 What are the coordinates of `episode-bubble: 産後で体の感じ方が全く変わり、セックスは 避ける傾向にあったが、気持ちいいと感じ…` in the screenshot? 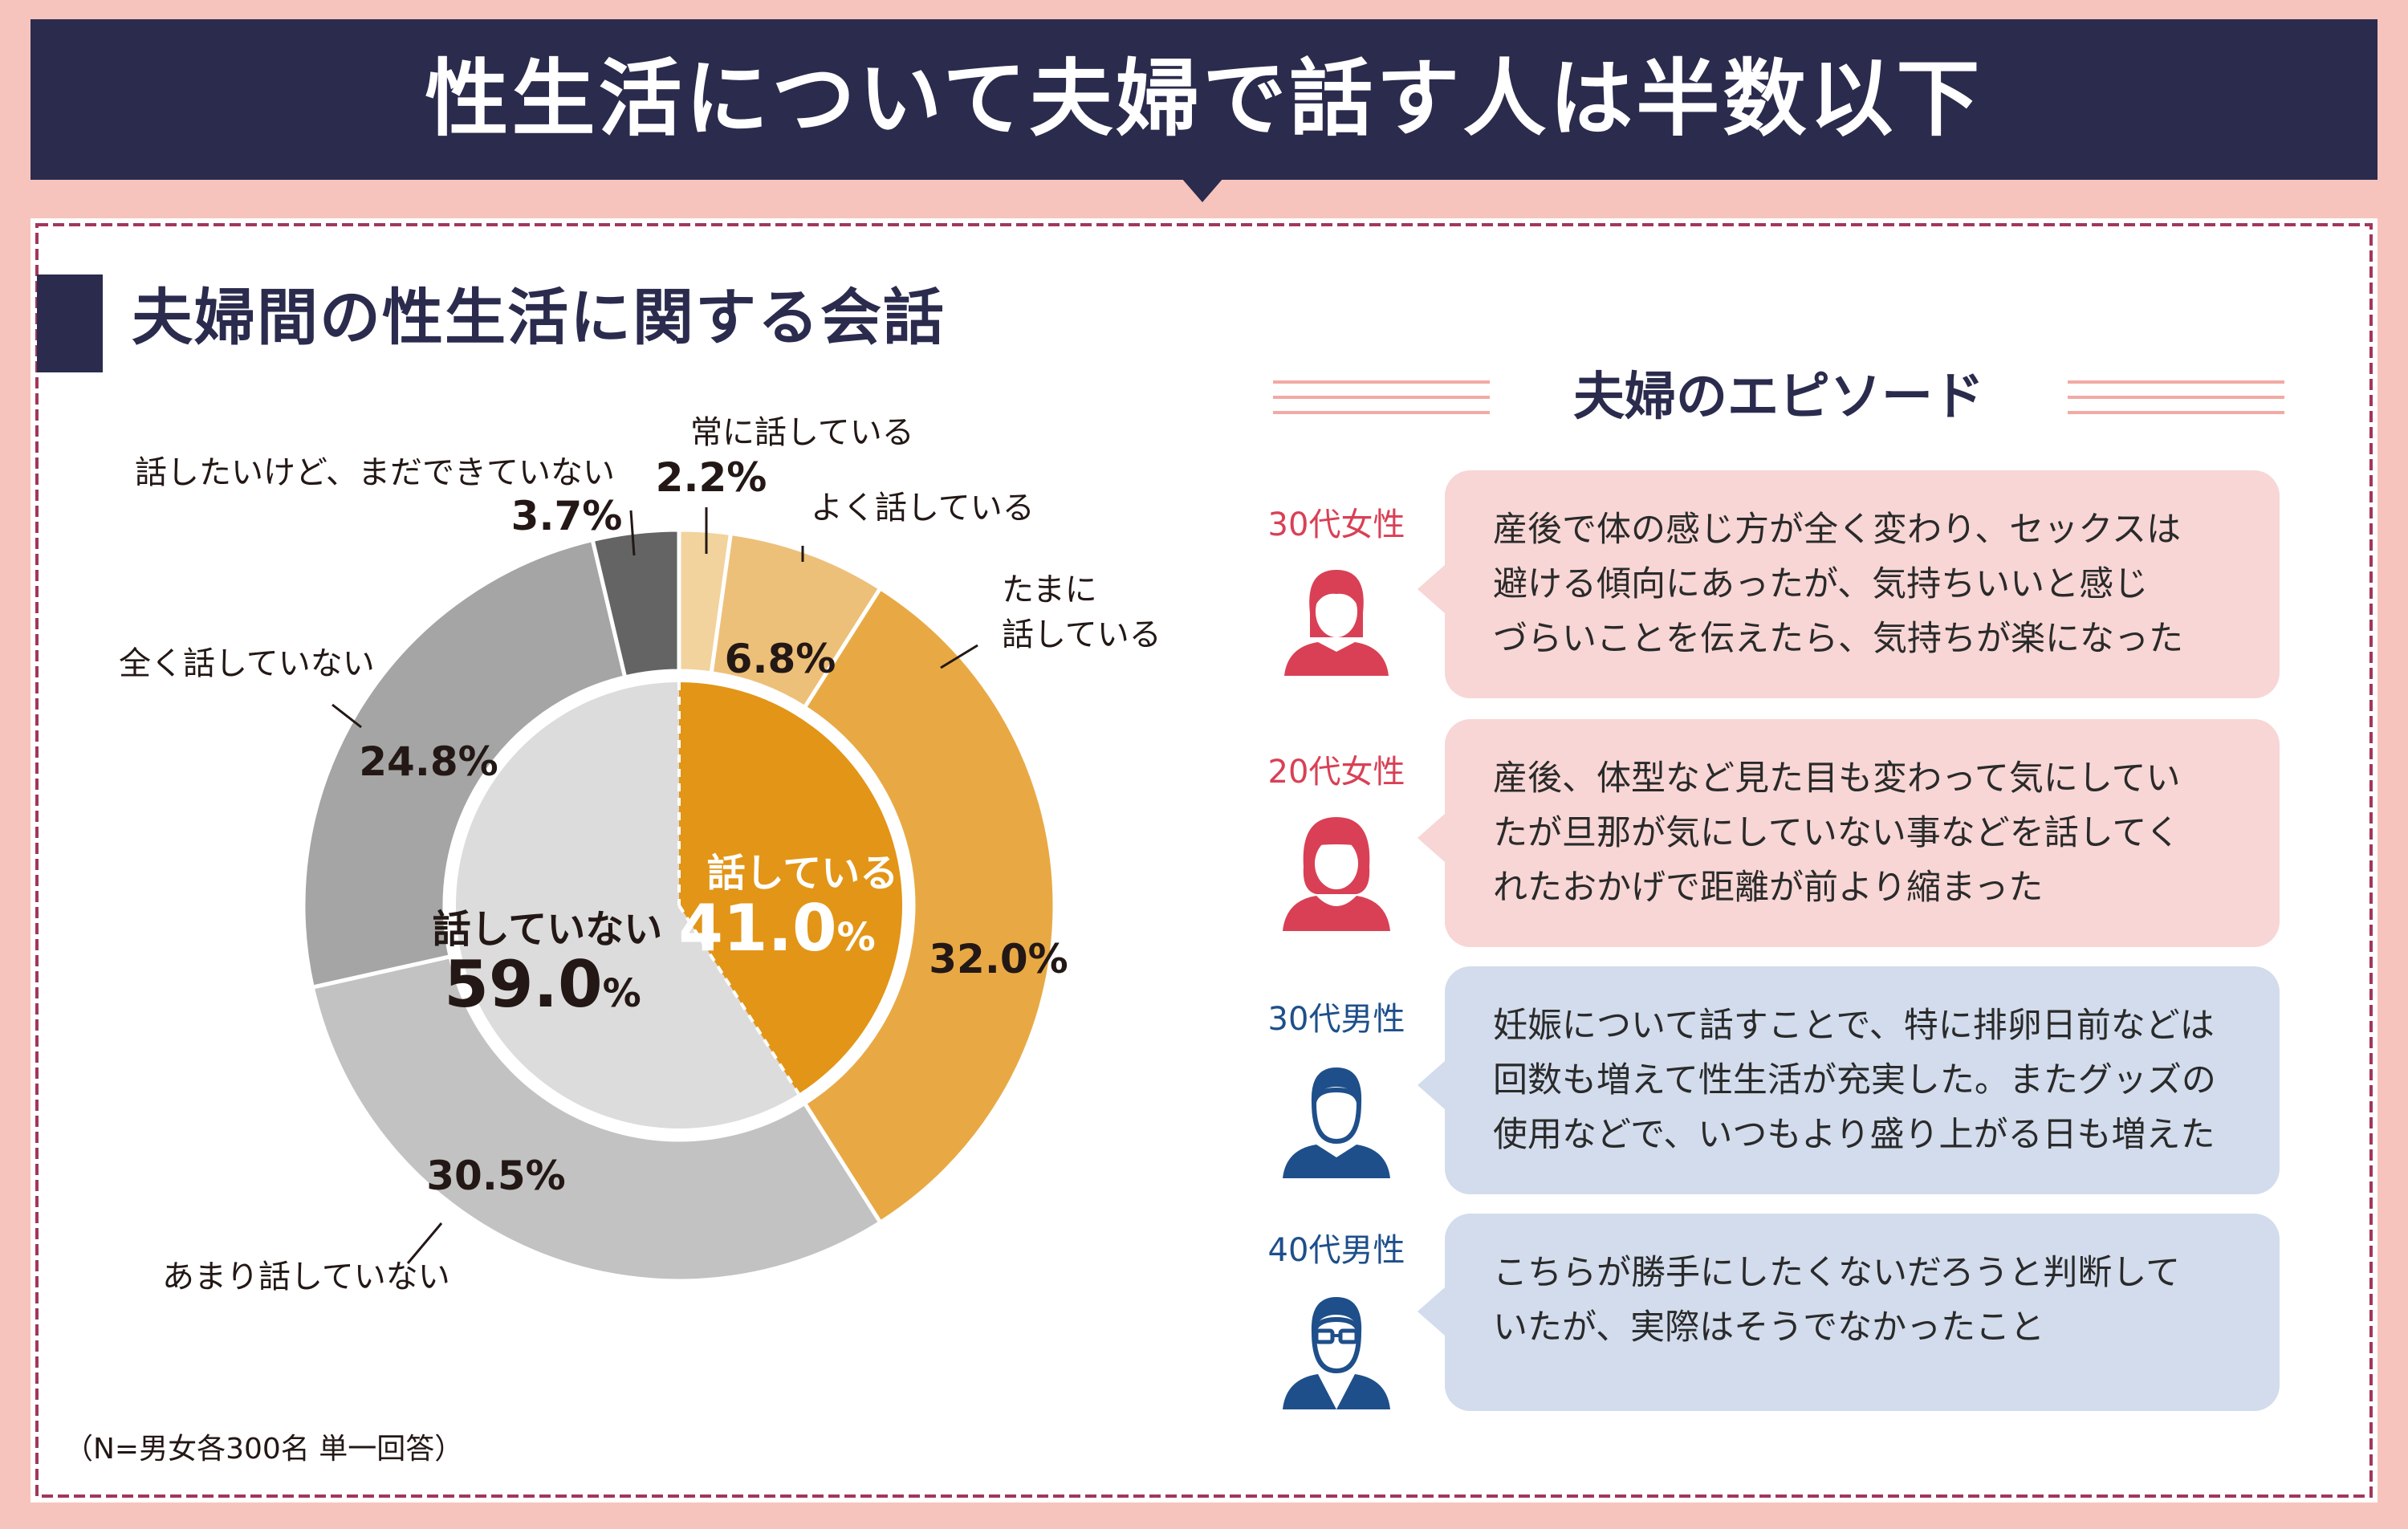 It's located at (1849, 584).